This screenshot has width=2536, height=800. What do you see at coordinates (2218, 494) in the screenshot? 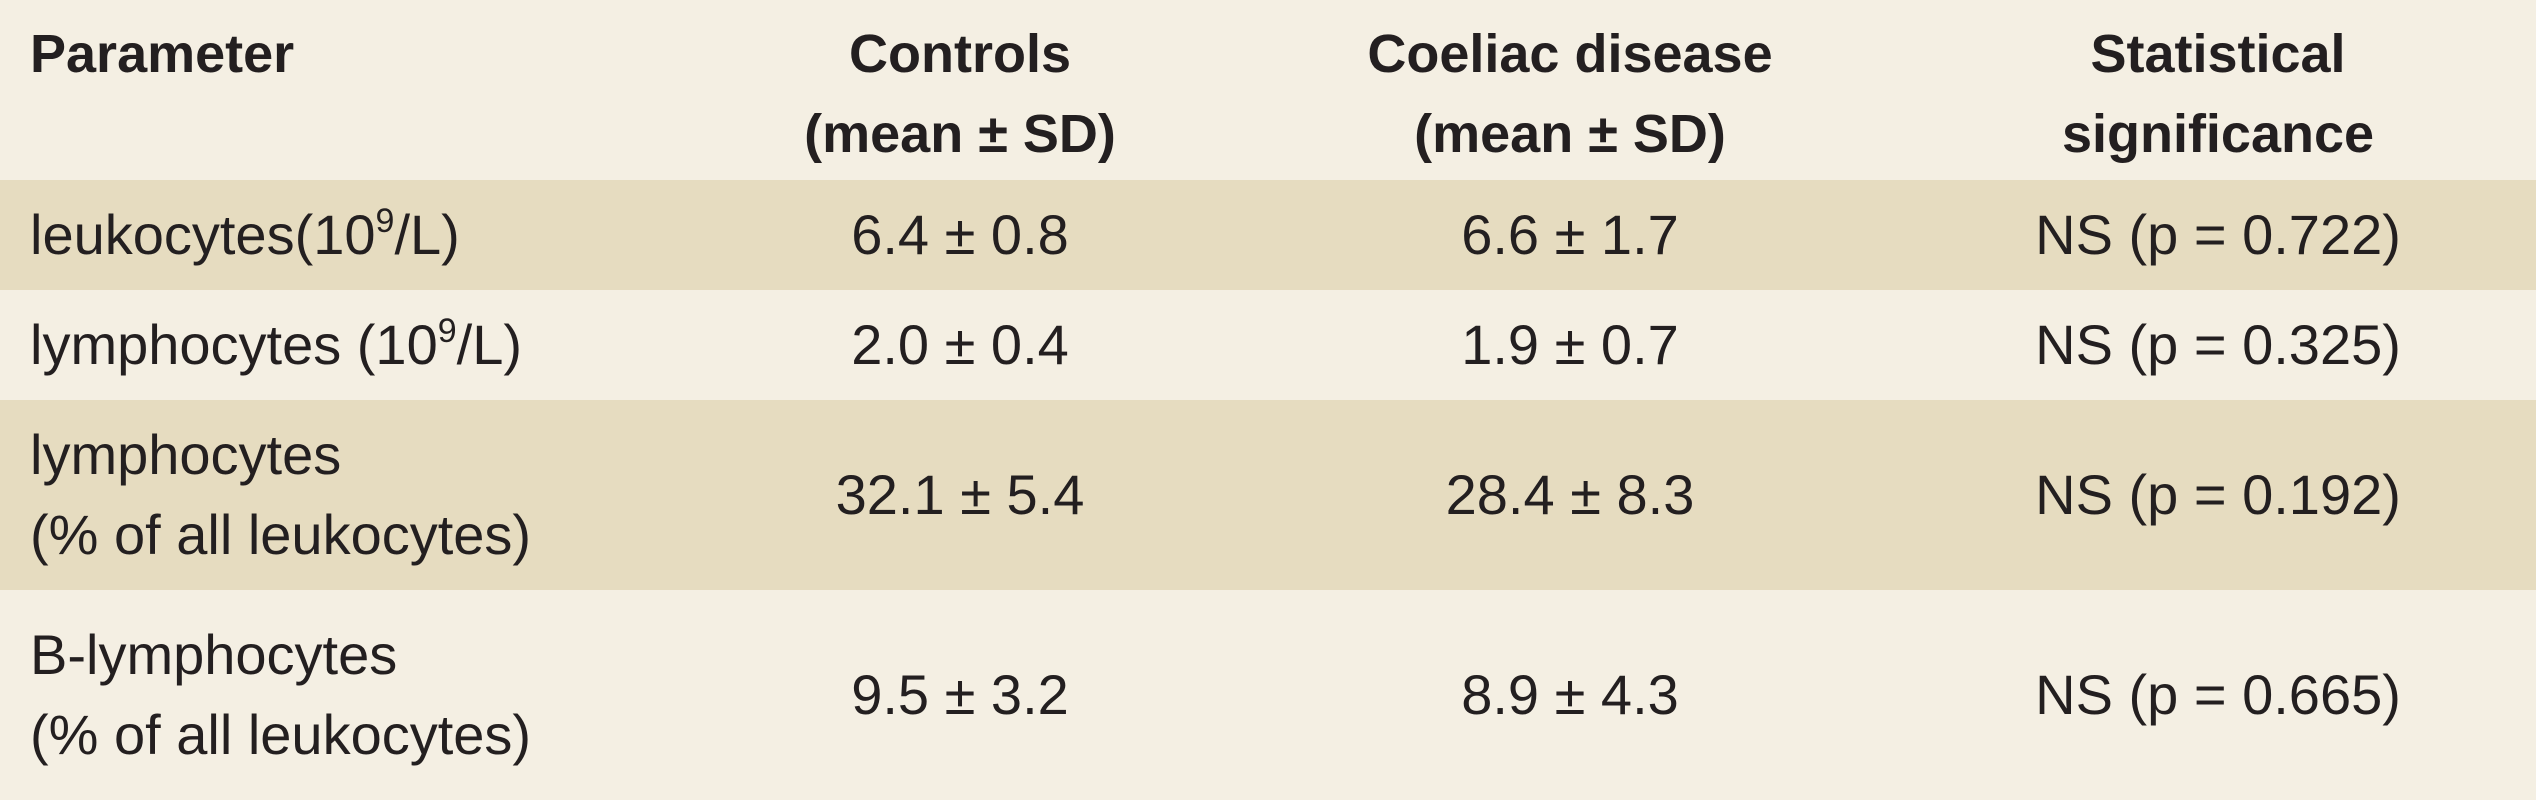
I see `significance-cell: NS (p = 0.192)` at bounding box center [2218, 494].